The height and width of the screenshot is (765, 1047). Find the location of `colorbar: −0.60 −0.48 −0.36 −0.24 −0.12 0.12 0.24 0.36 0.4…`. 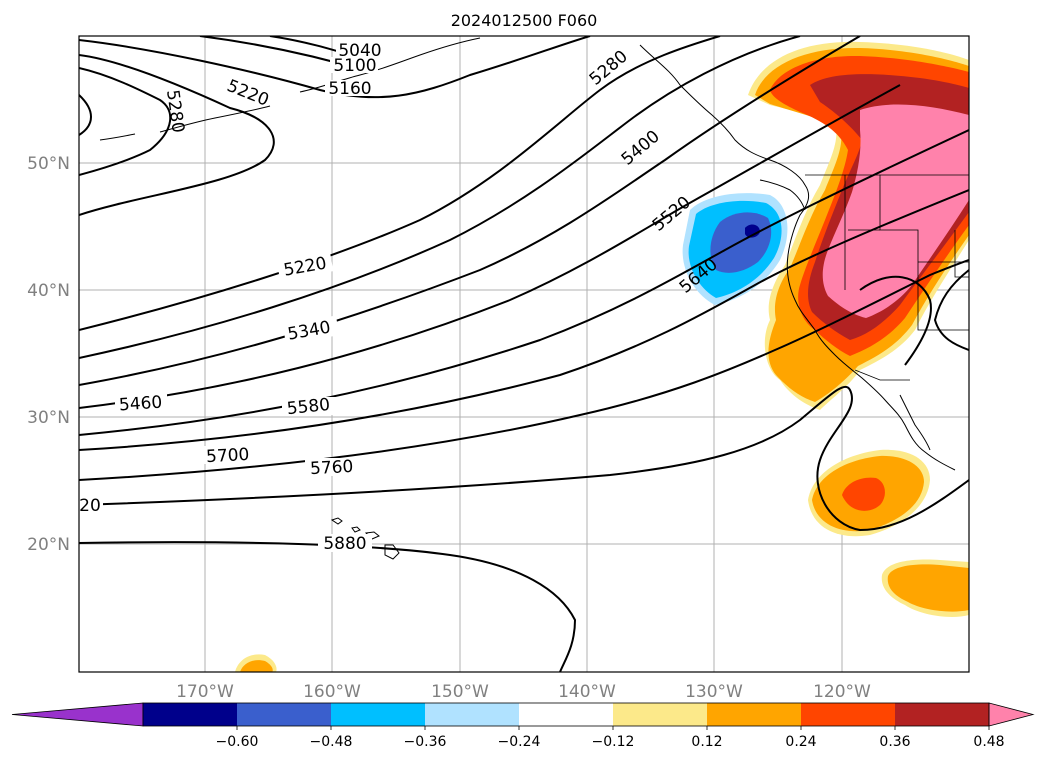

colorbar: −0.60 −0.48 −0.36 −0.24 −0.12 0.12 0.24 0.36 0.4… is located at coordinates (523, 726).